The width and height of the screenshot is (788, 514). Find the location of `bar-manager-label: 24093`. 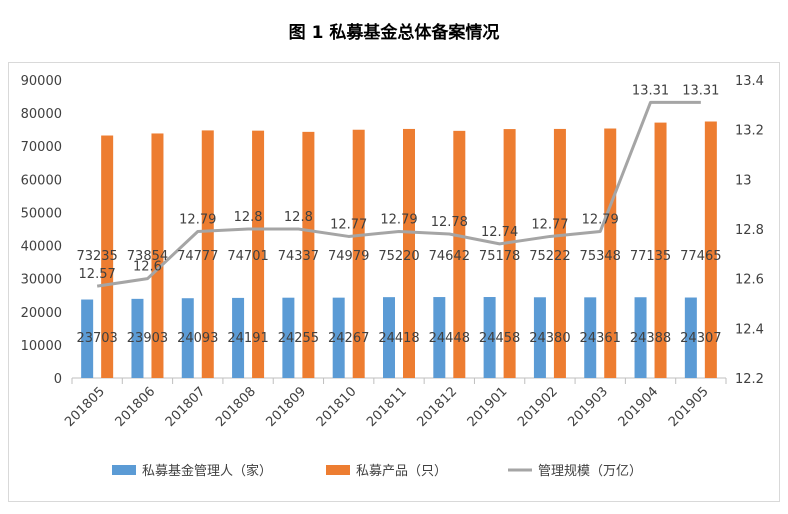

bar-manager-label: 24093 is located at coordinates (197, 338).